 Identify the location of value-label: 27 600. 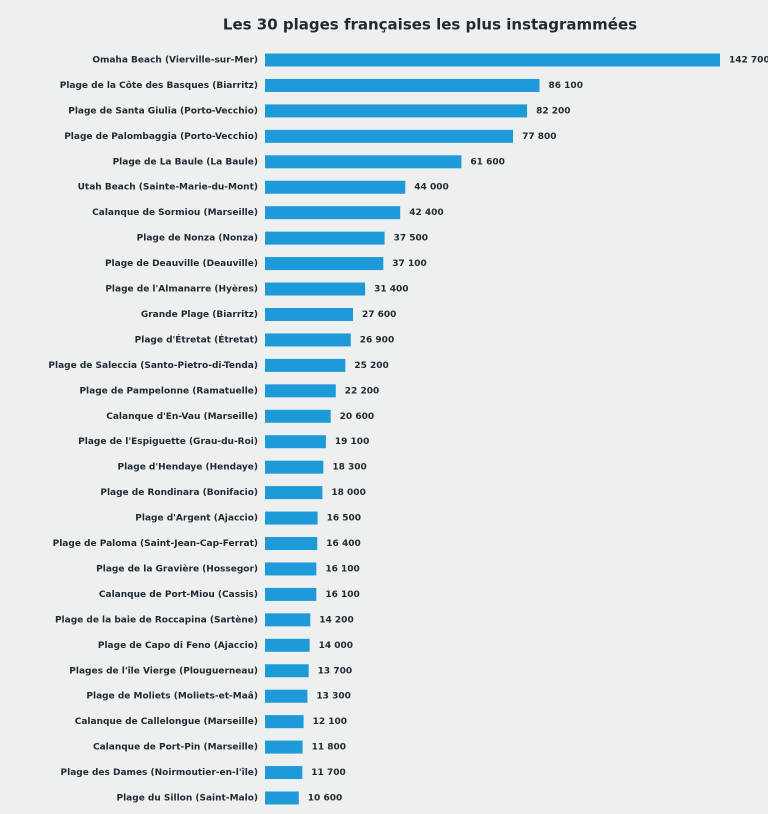
(379, 315).